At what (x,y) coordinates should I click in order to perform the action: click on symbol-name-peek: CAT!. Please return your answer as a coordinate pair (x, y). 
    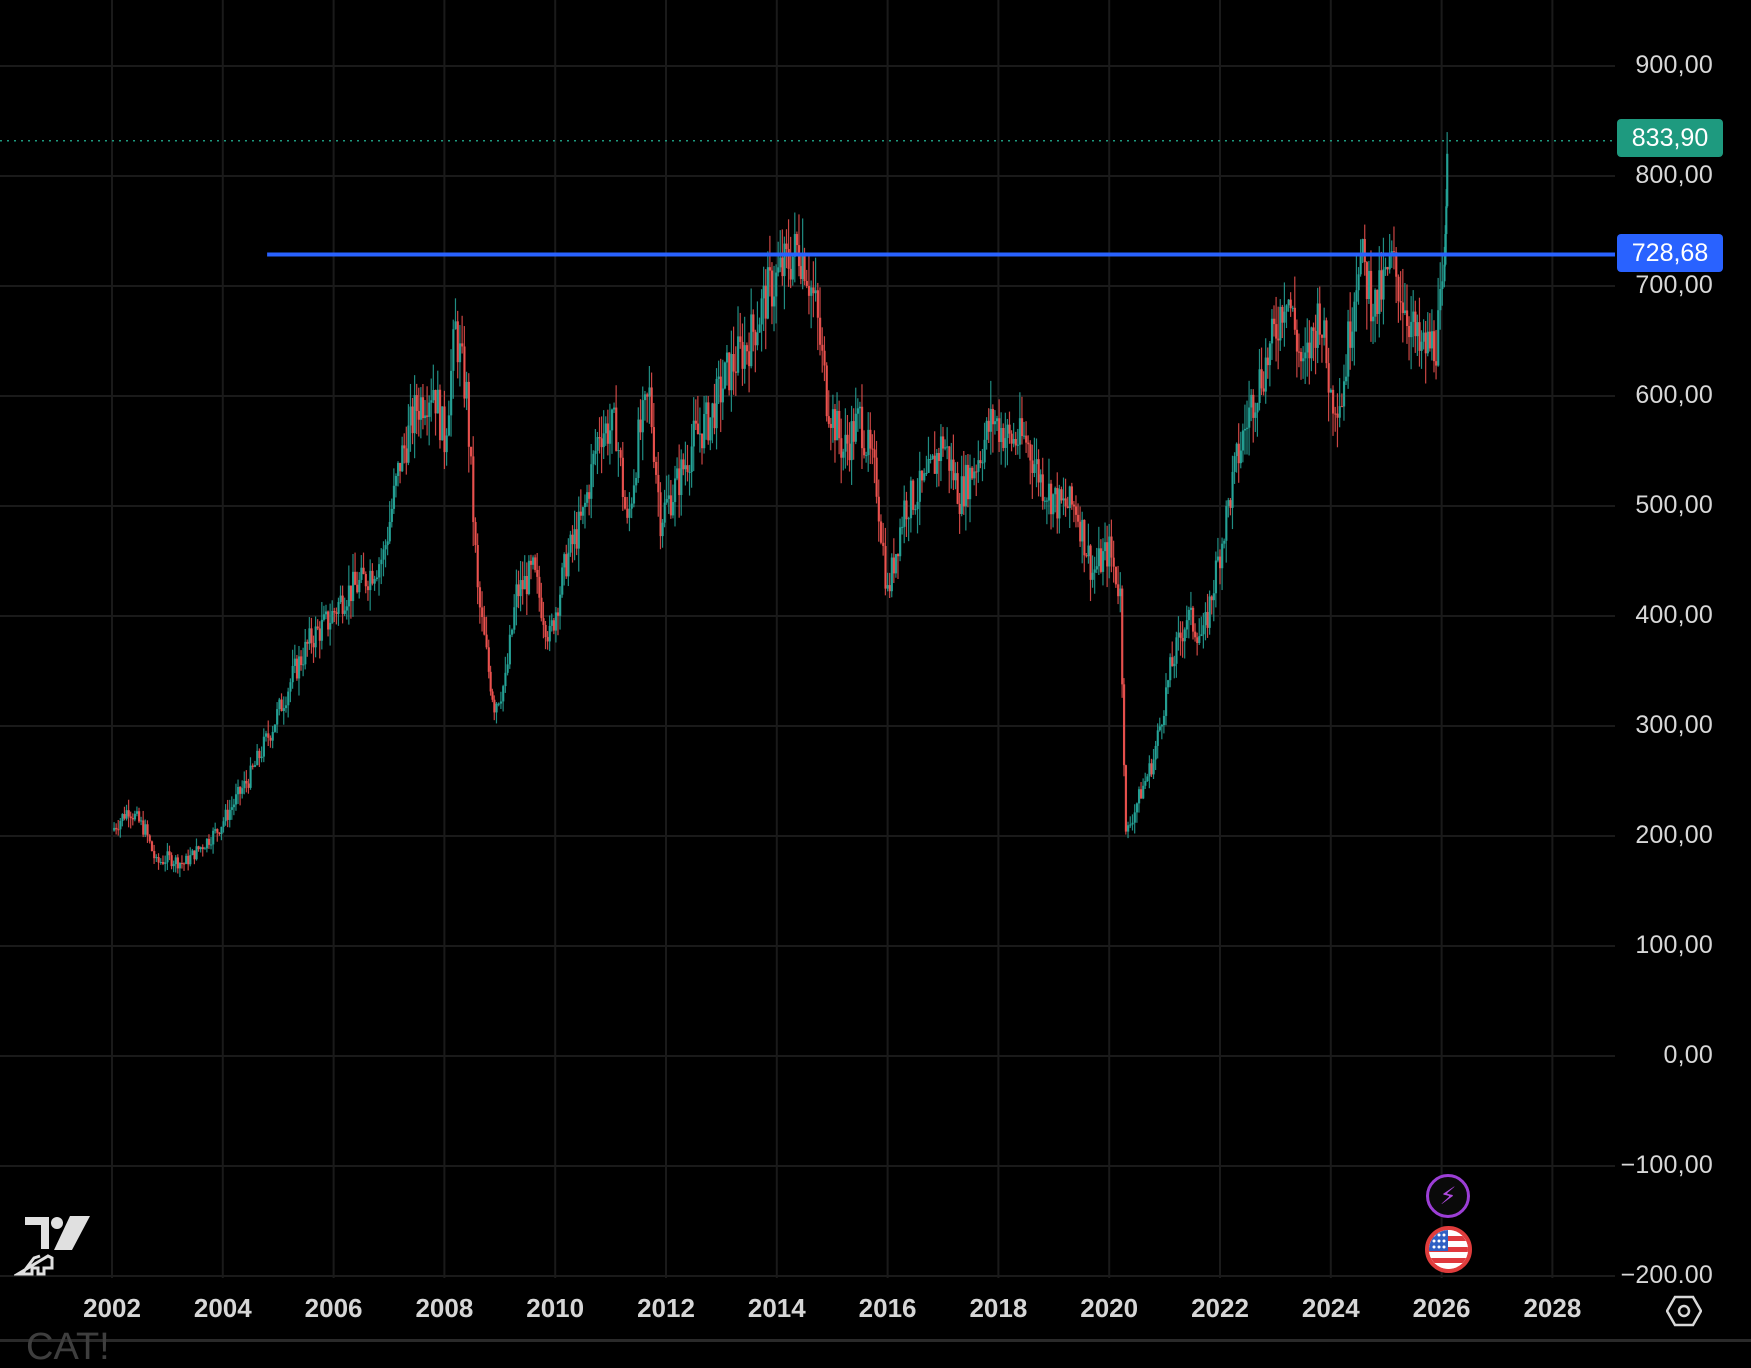
    Looking at the image, I should click on (68, 1347).